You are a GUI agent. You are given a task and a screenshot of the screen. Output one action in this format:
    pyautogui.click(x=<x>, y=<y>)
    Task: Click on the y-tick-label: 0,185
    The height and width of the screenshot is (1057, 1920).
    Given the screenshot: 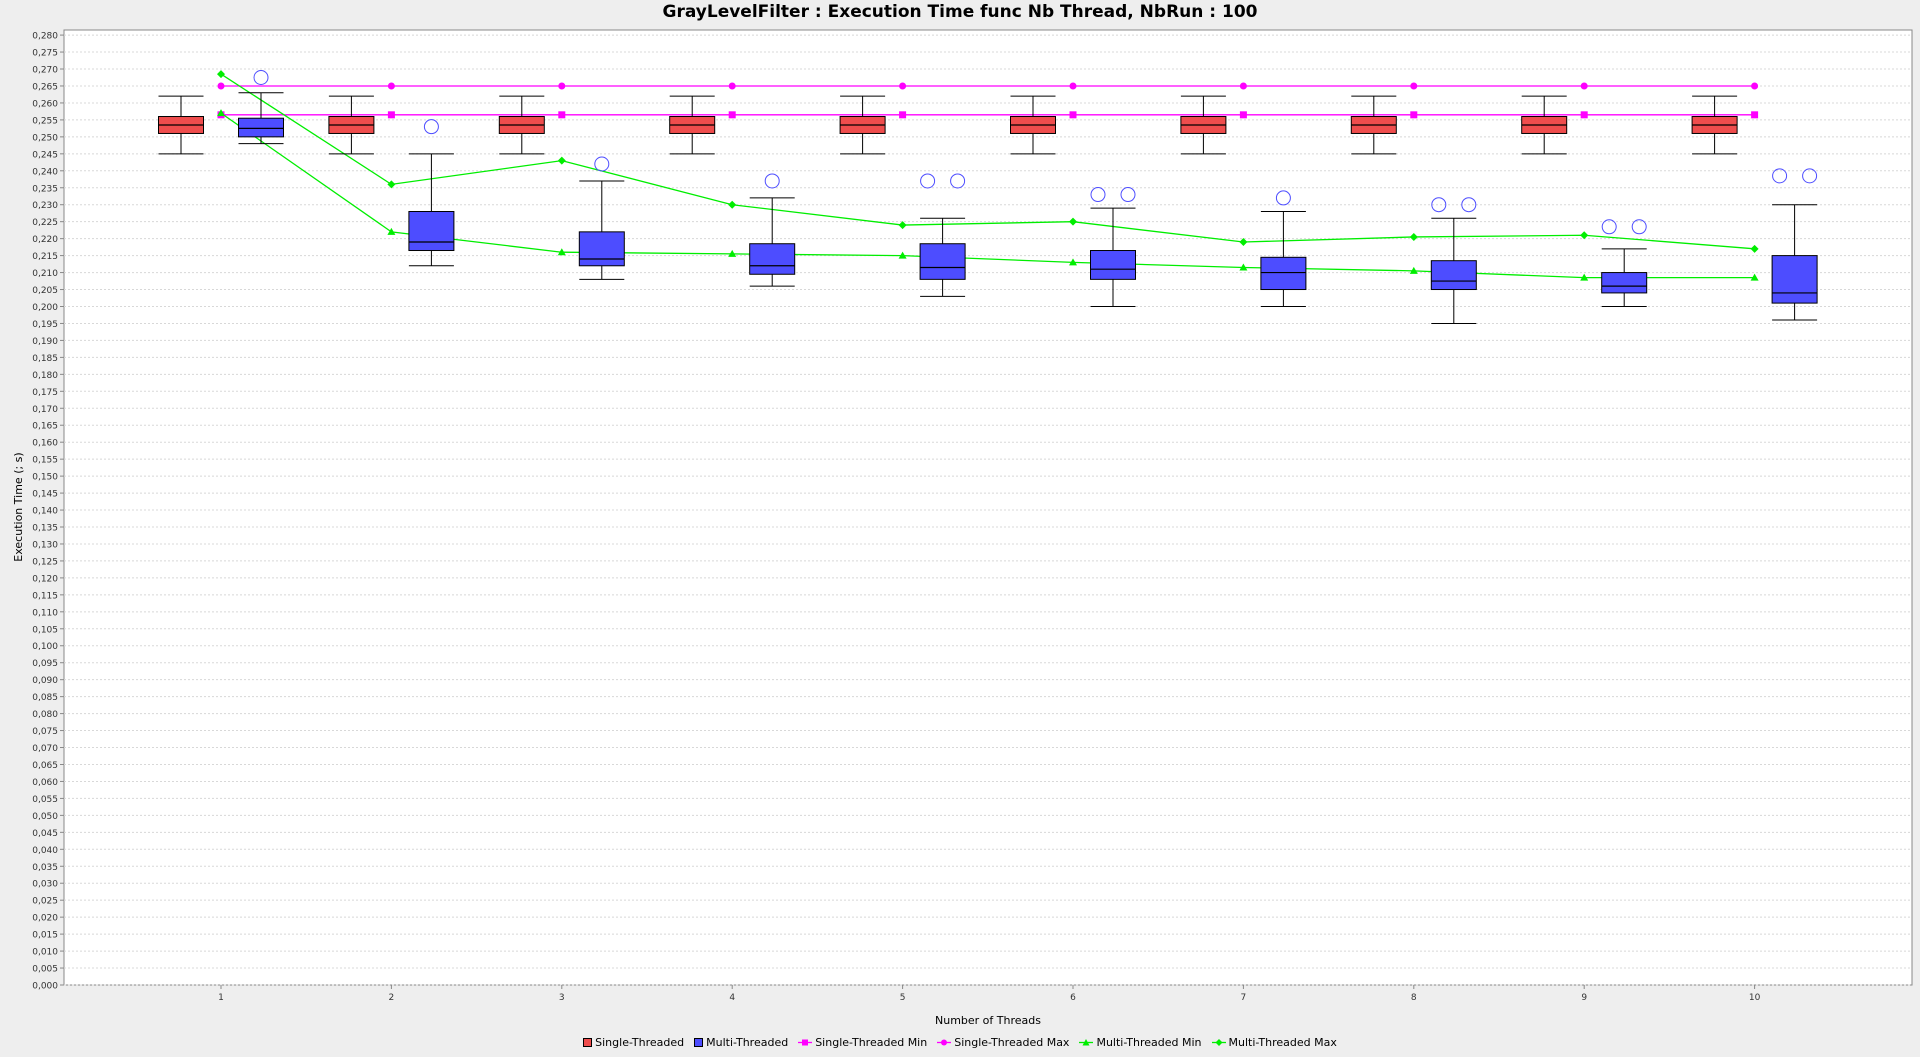 What is the action you would take?
    pyautogui.click(x=45, y=359)
    